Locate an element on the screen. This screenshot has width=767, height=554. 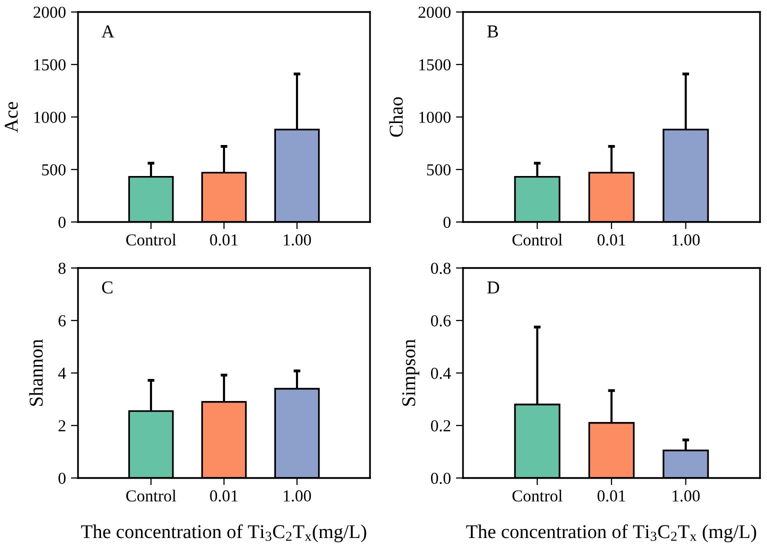
y-tick-label: 8 is located at coordinates (62, 268).